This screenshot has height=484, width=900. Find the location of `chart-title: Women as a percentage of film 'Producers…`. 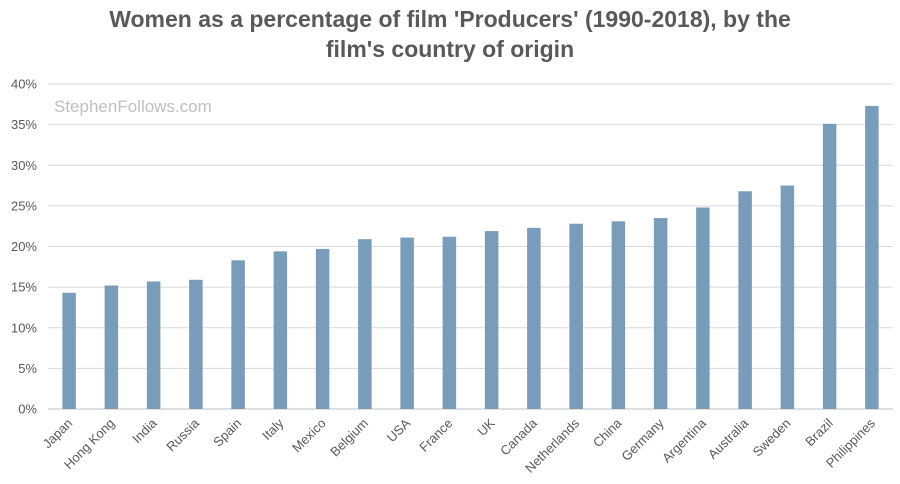

chart-title: Women as a percentage of film 'Producers… is located at coordinates (450, 34).